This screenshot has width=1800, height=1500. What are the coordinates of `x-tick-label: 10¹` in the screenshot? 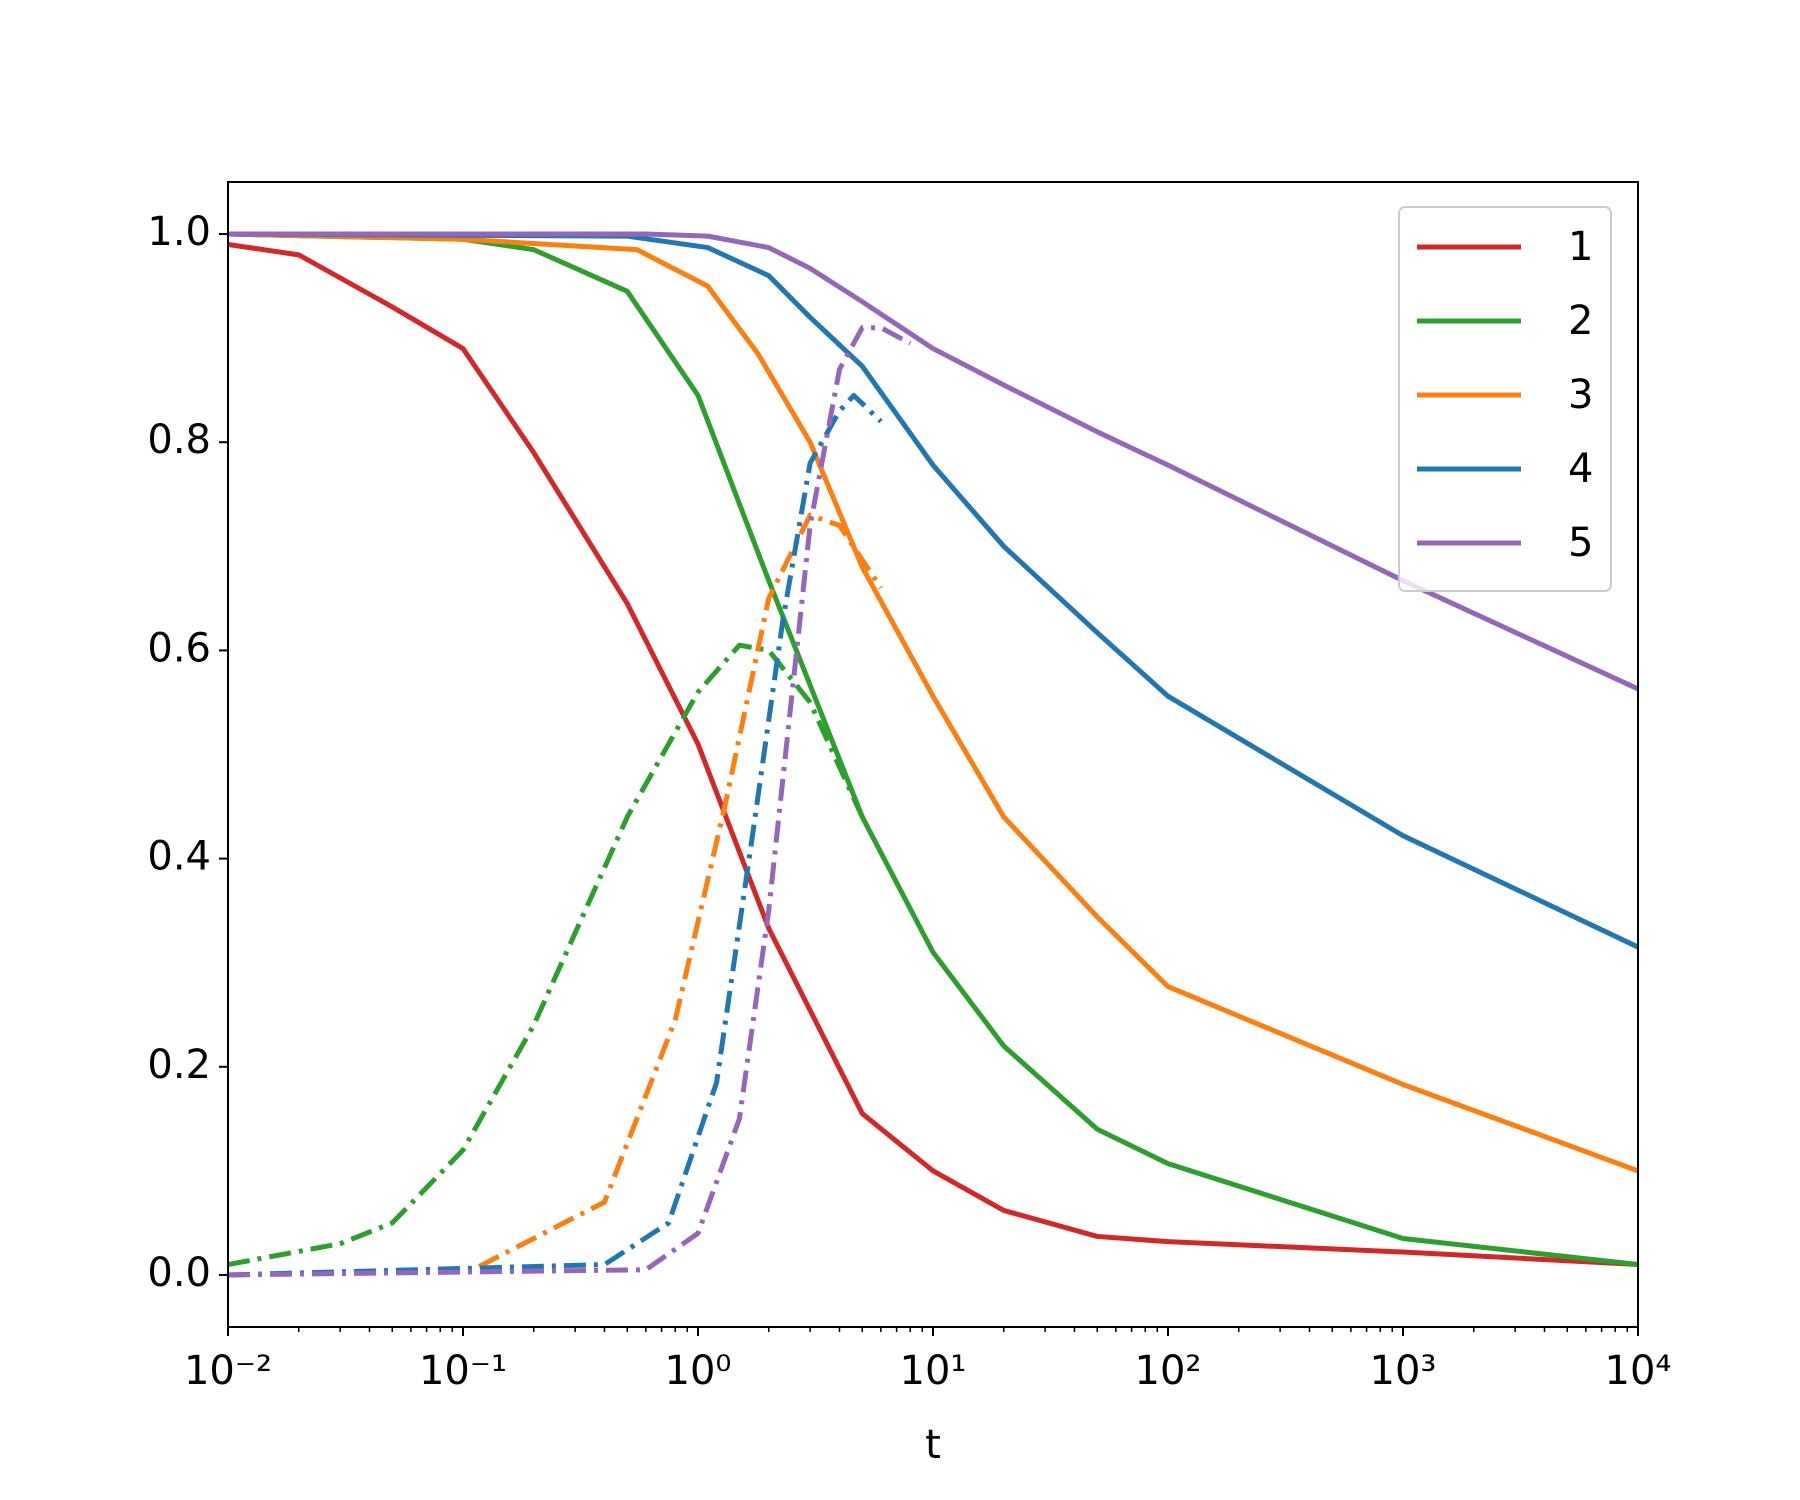 It's located at (933, 1371).